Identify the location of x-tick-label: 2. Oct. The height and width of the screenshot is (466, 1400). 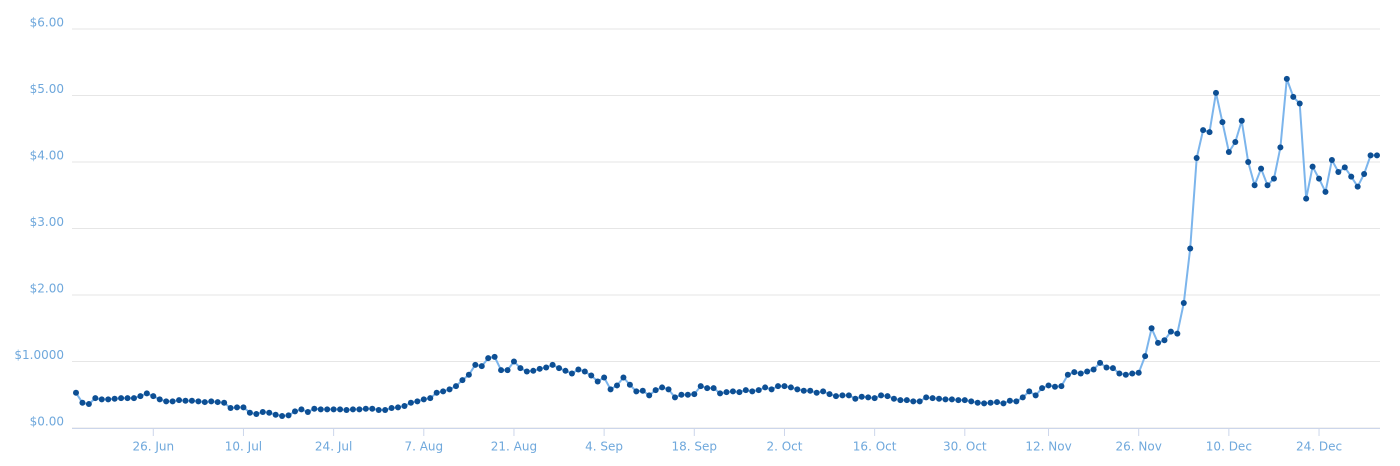
(784, 447).